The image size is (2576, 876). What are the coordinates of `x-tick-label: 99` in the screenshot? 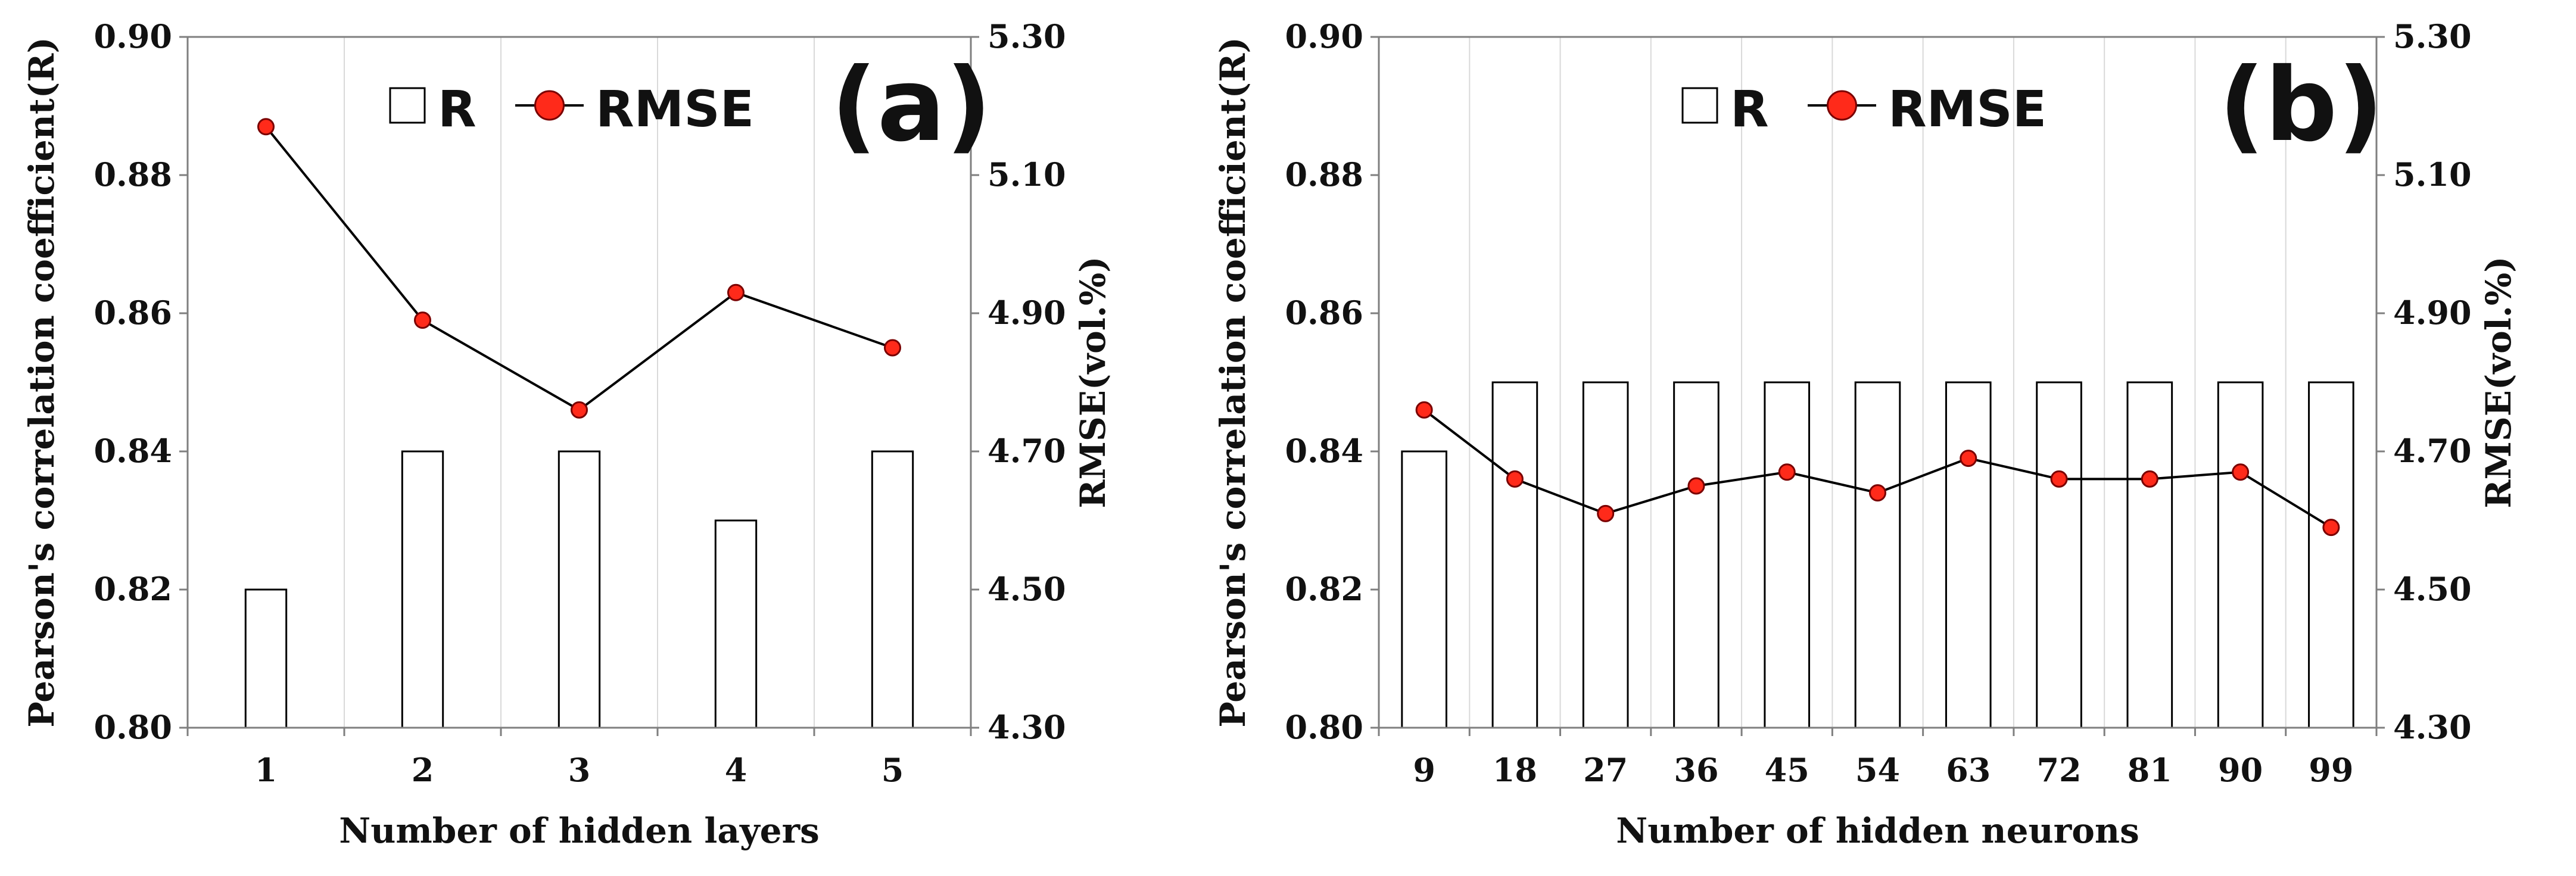 It's located at (2331, 770).